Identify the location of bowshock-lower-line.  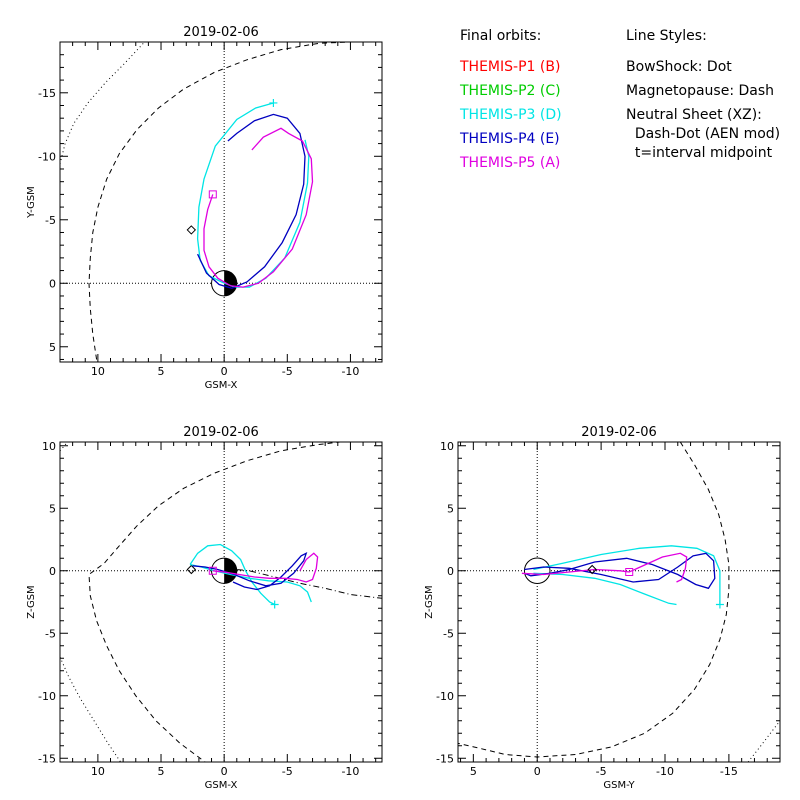
(91, 709).